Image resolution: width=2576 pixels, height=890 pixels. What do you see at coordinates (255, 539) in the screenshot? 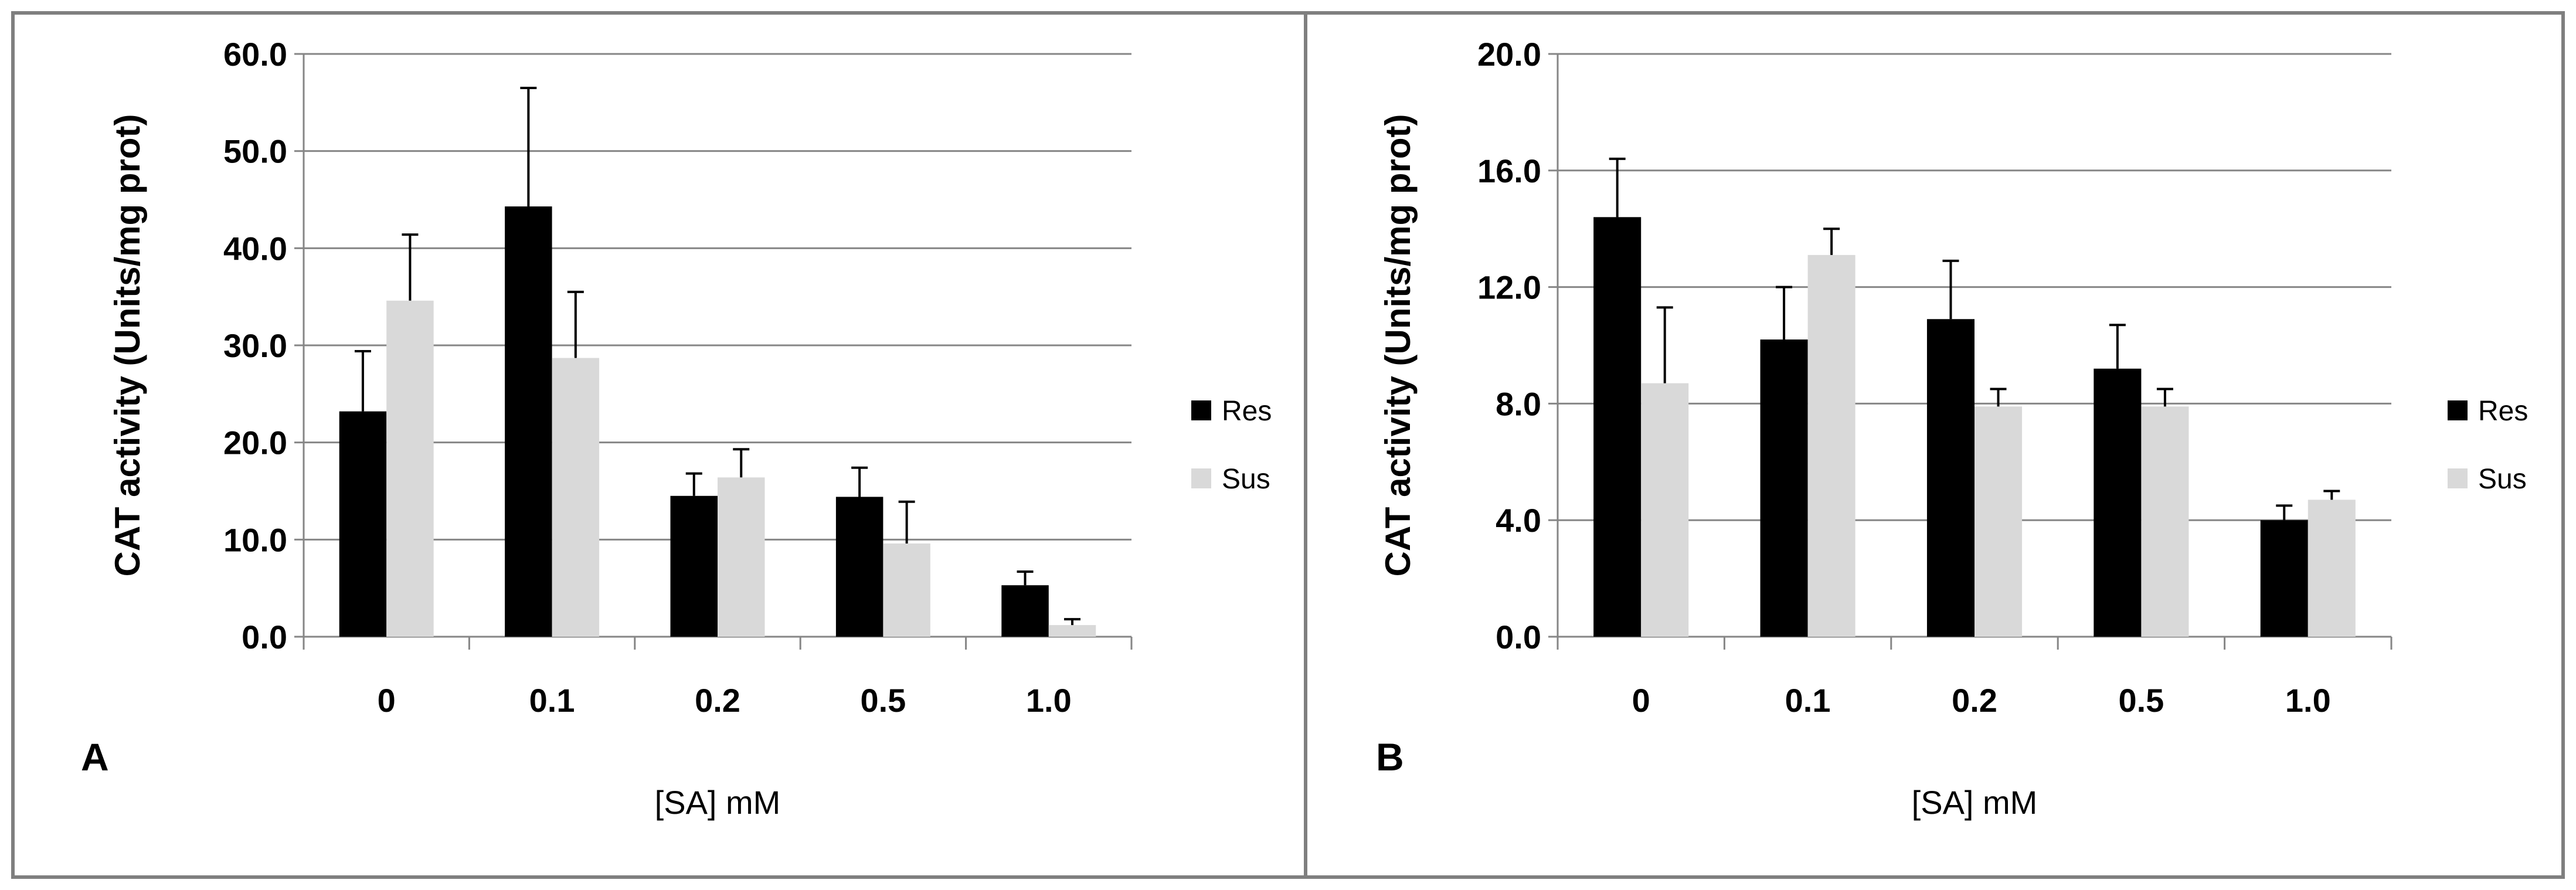
I see `y-tick-label: 10.0` at bounding box center [255, 539].